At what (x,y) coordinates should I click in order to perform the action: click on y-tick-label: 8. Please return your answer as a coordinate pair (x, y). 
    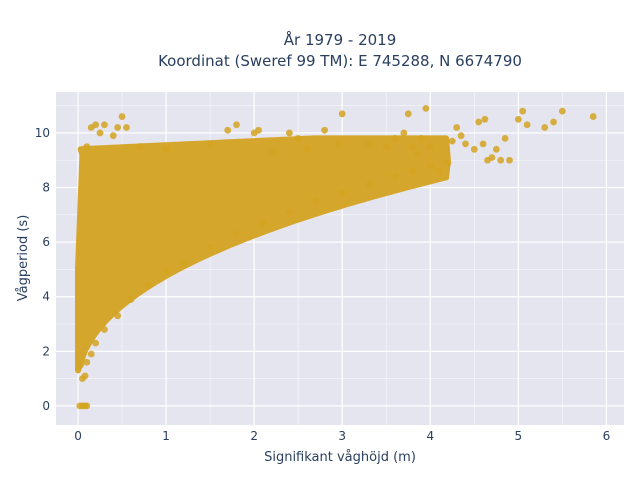
    Looking at the image, I should click on (46, 188).